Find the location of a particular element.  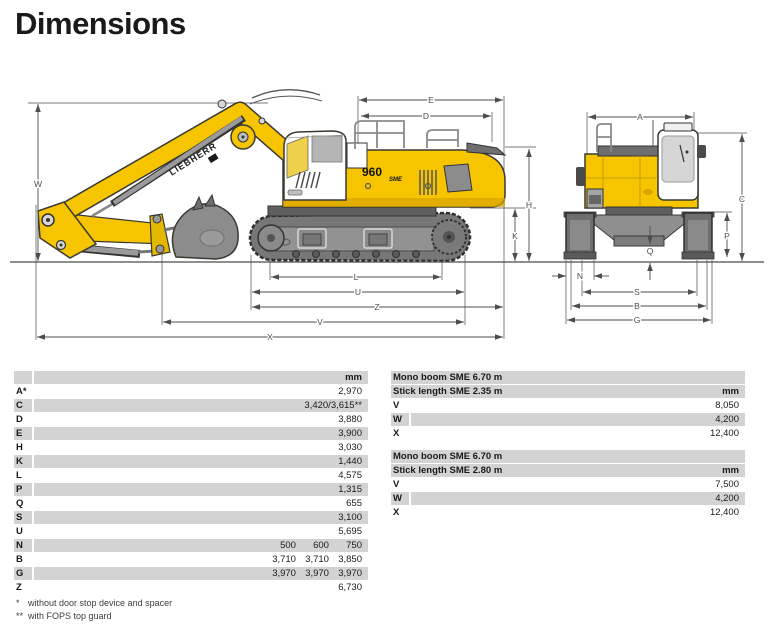

model-badge: 960 is located at coordinates (372, 172).